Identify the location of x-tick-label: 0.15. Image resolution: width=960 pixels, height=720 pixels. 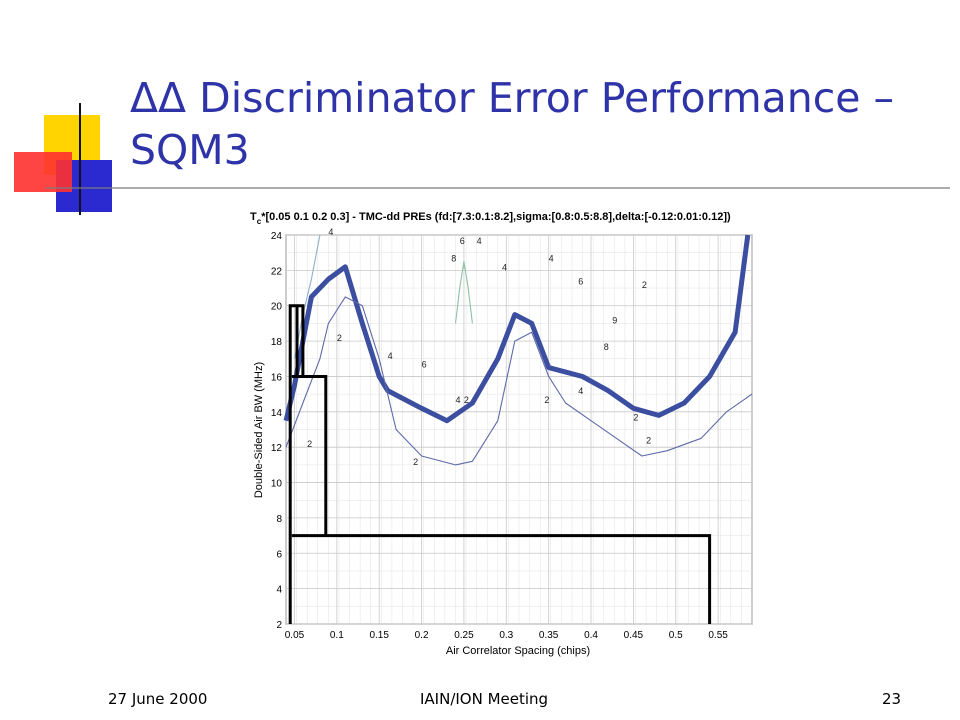
(379, 635).